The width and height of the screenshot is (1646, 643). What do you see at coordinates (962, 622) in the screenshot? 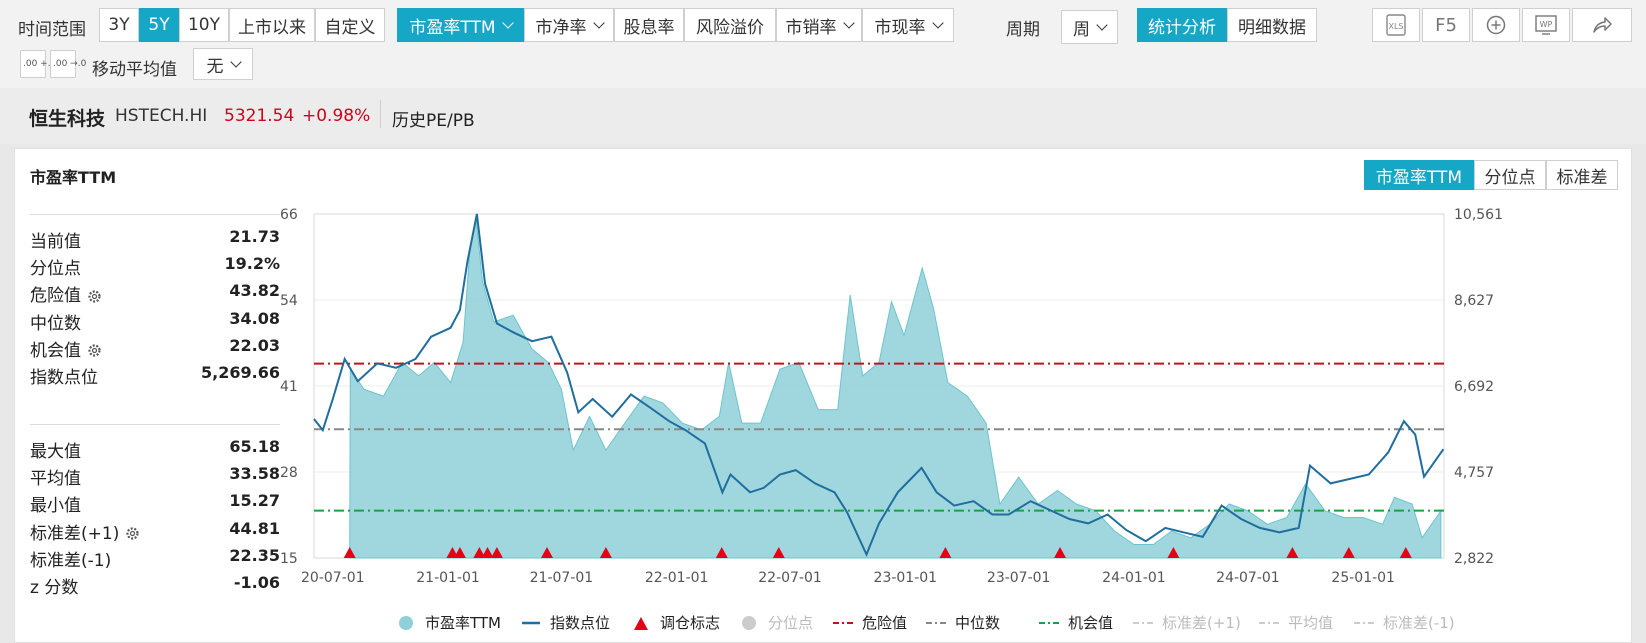
I see `legend-item-median: 中位数` at bounding box center [962, 622].